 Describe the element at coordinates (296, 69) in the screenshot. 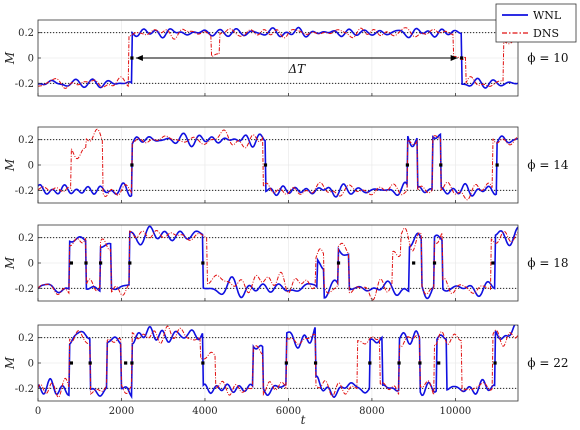

I see `delta-t-label: ΔT` at that location.